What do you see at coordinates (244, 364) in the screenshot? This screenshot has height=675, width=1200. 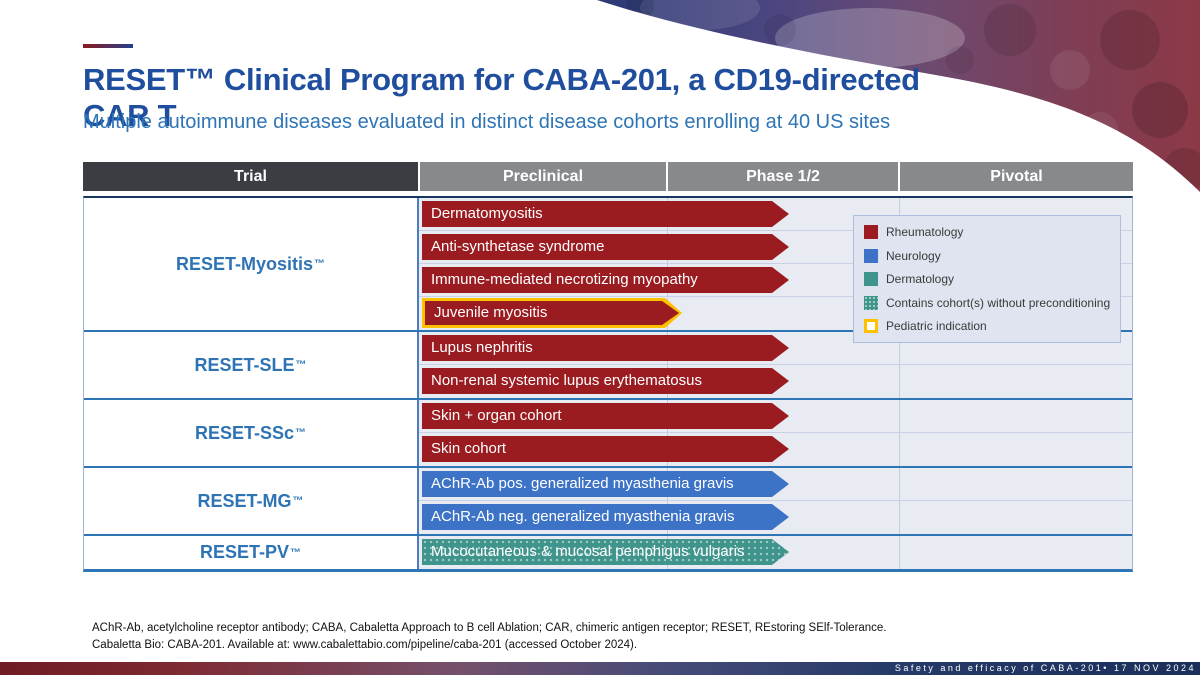 I see `trial-name: RESET-SLE` at bounding box center [244, 364].